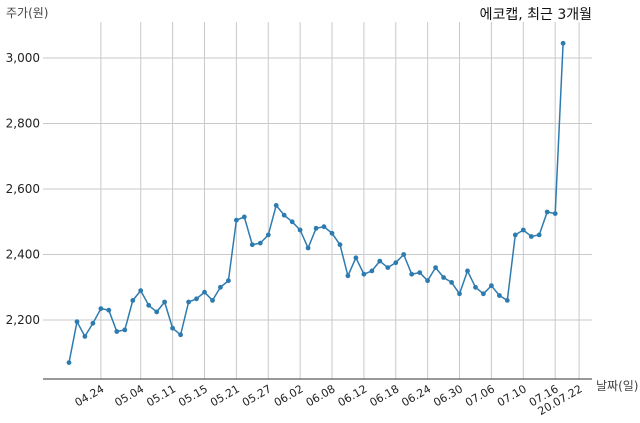  What do you see at coordinates (225, 395) in the screenshot?
I see `x-tick-label: 05.21` at bounding box center [225, 395].